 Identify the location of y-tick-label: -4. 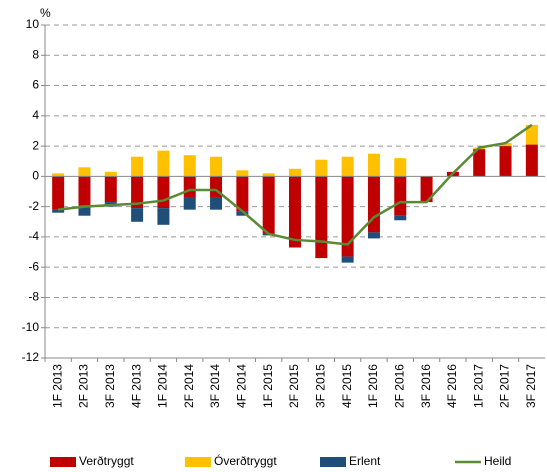
(33, 236).